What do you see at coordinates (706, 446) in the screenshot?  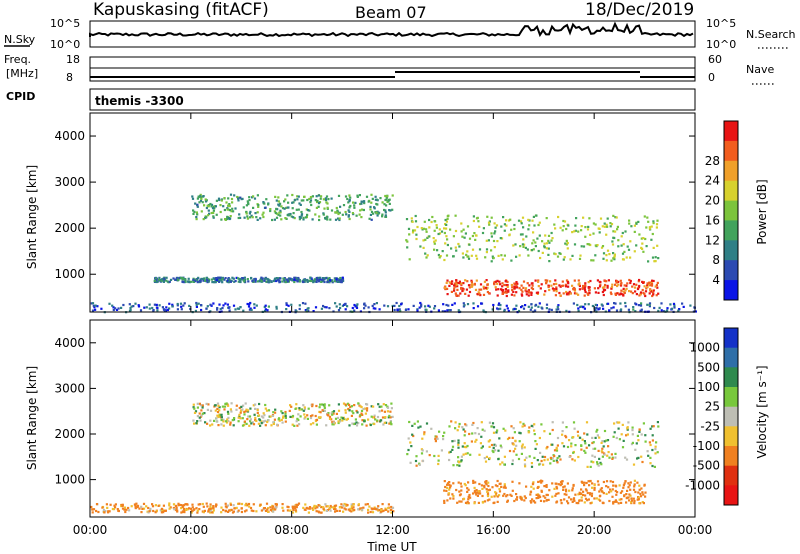 I see `colorbar-tick-label: -100` at bounding box center [706, 446].